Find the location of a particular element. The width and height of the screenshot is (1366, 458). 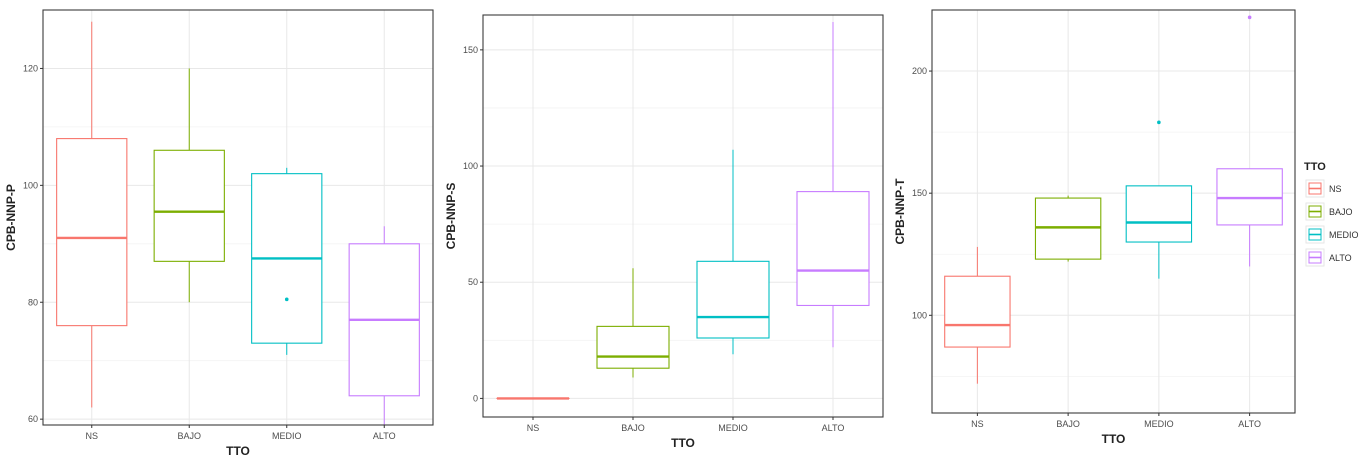

legend-label: NS is located at coordinates (1335, 189).